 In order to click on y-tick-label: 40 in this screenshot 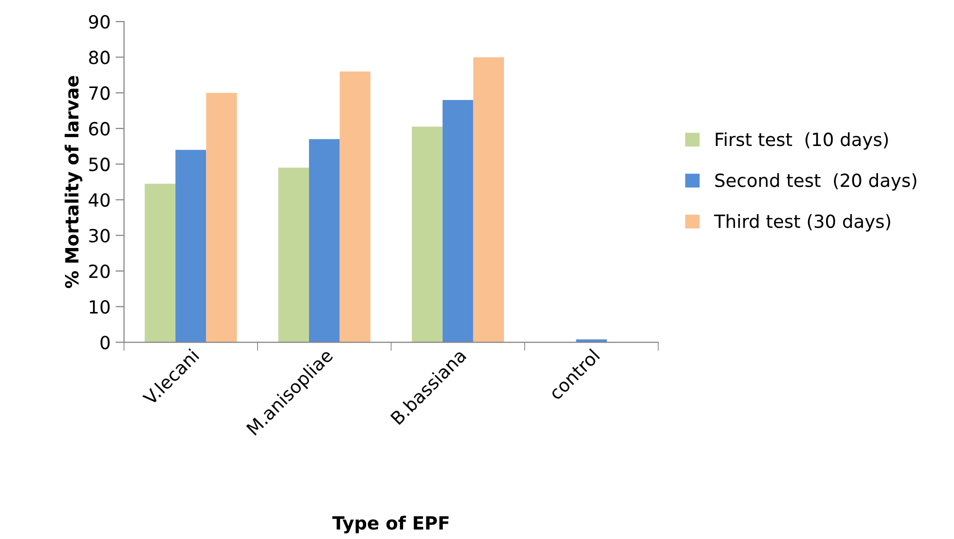, I will do `click(99, 200)`.